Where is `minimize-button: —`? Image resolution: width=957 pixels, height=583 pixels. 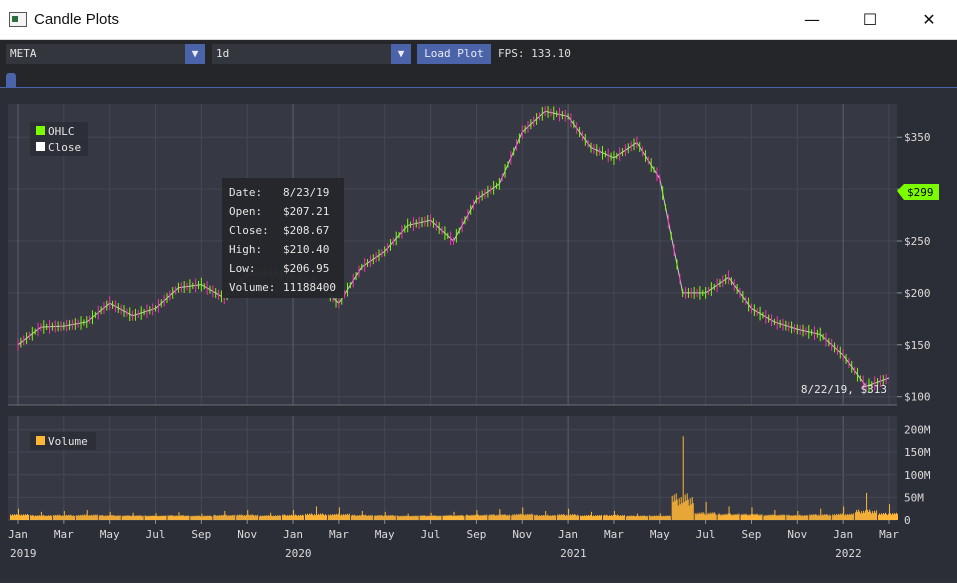 minimize-button: — is located at coordinates (812, 19).